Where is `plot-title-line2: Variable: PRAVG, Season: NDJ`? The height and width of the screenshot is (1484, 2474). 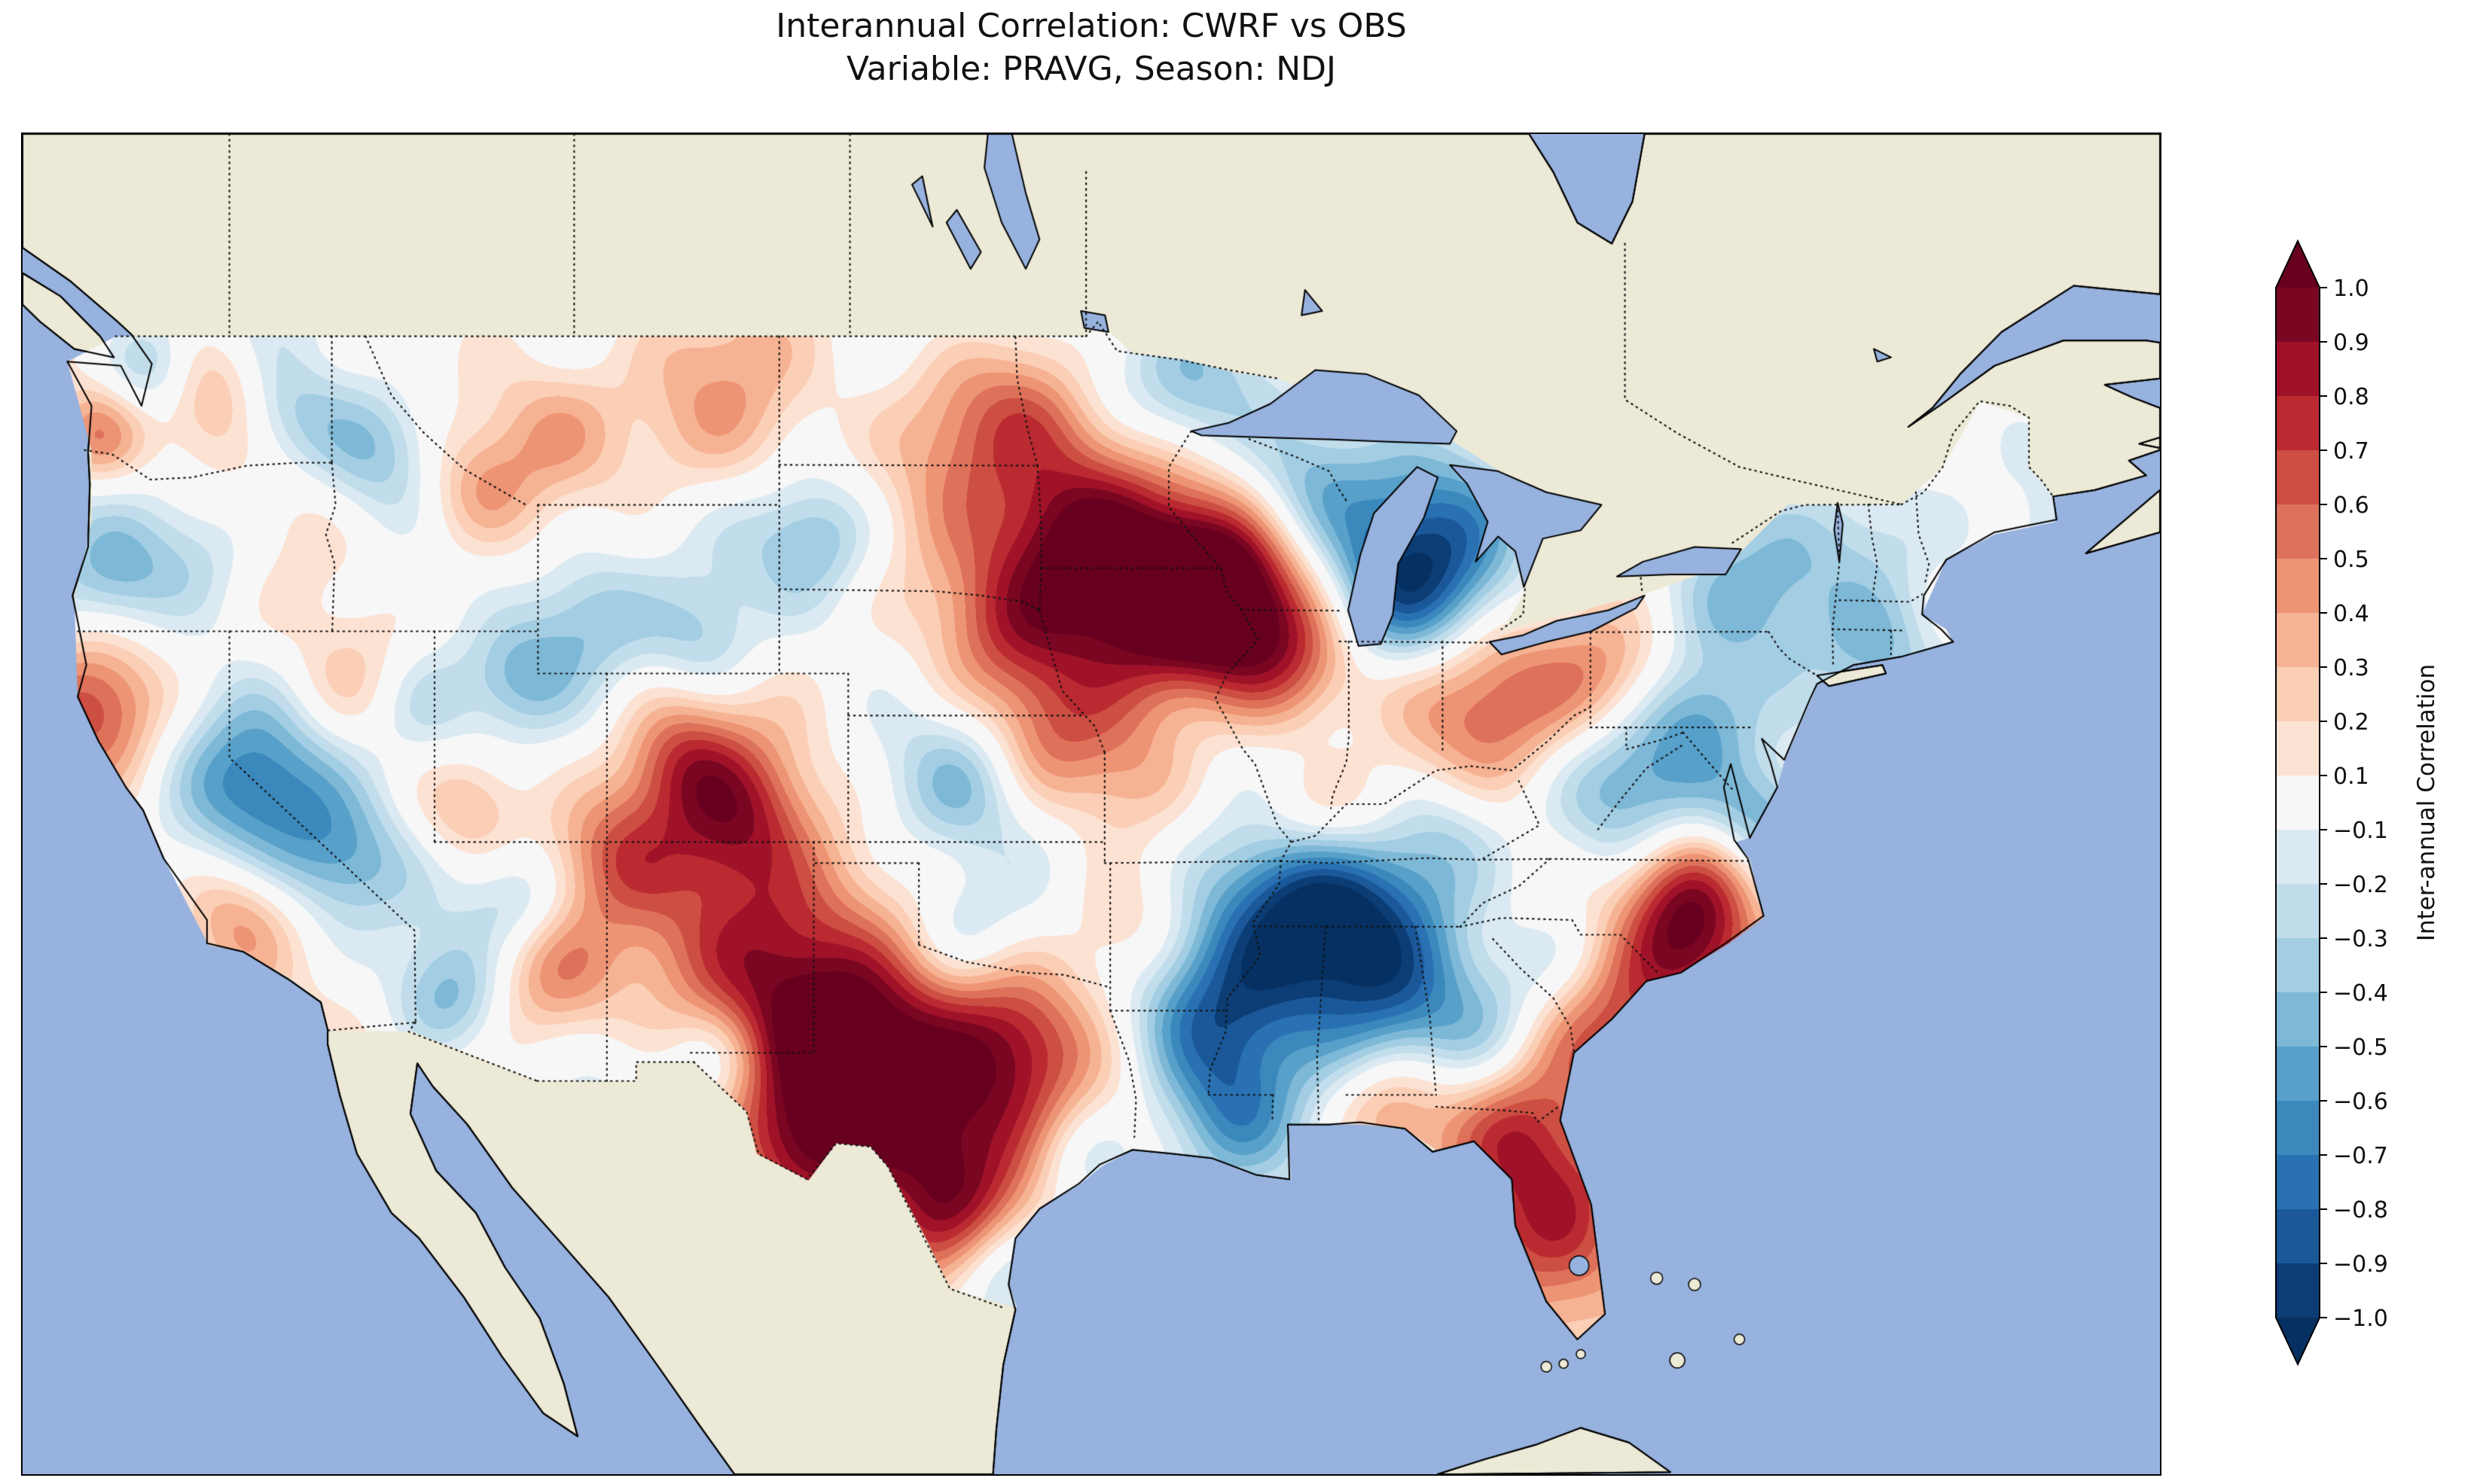
plot-title-line2: Variable: PRAVG, Season: NDJ is located at coordinates (1091, 69).